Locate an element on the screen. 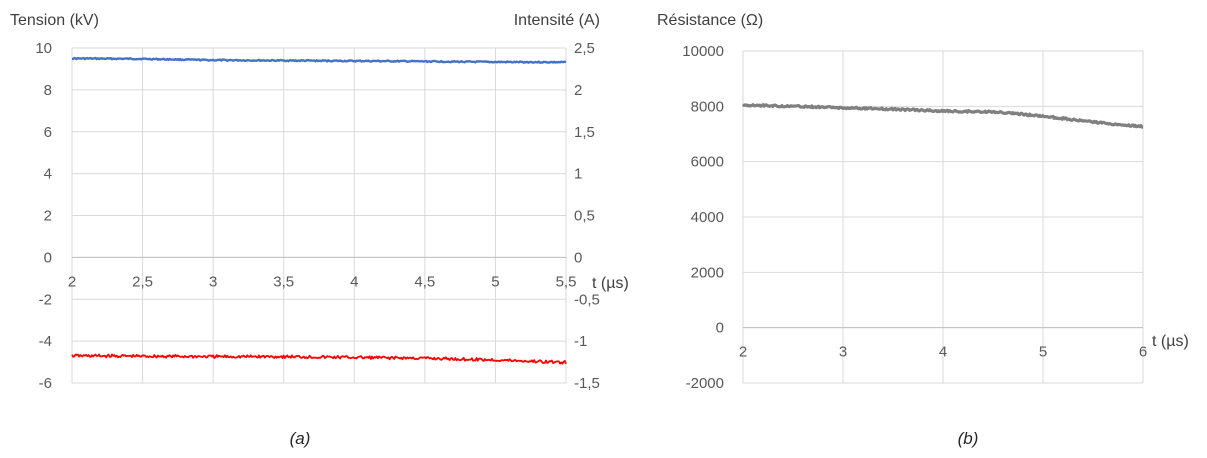 This screenshot has height=458, width=1207. chart-a-xtick: 5 is located at coordinates (495, 281).